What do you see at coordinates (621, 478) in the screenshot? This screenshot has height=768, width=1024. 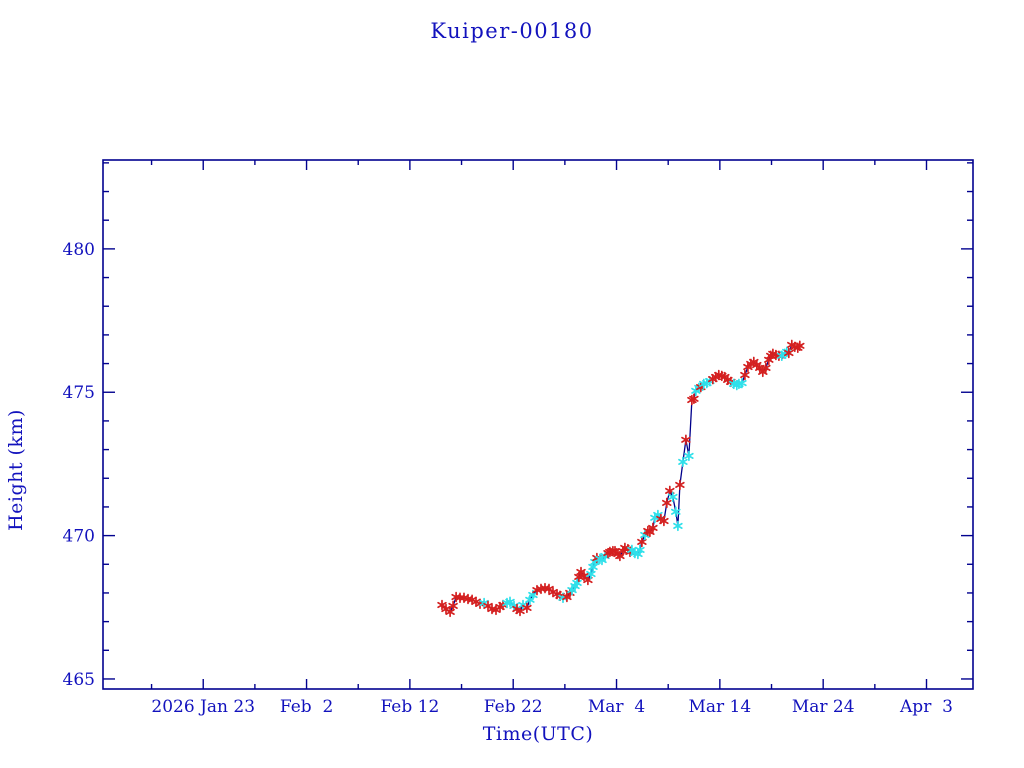 I see `data-series` at bounding box center [621, 478].